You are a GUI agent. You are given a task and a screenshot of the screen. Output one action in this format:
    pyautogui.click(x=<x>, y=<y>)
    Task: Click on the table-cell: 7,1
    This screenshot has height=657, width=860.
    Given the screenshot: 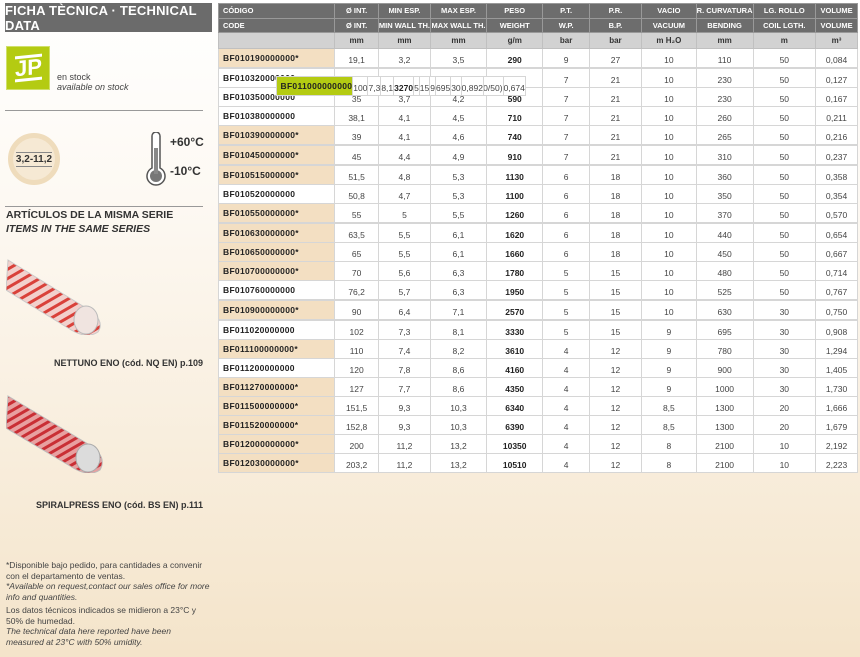 What is the action you would take?
    pyautogui.click(x=458, y=310)
    